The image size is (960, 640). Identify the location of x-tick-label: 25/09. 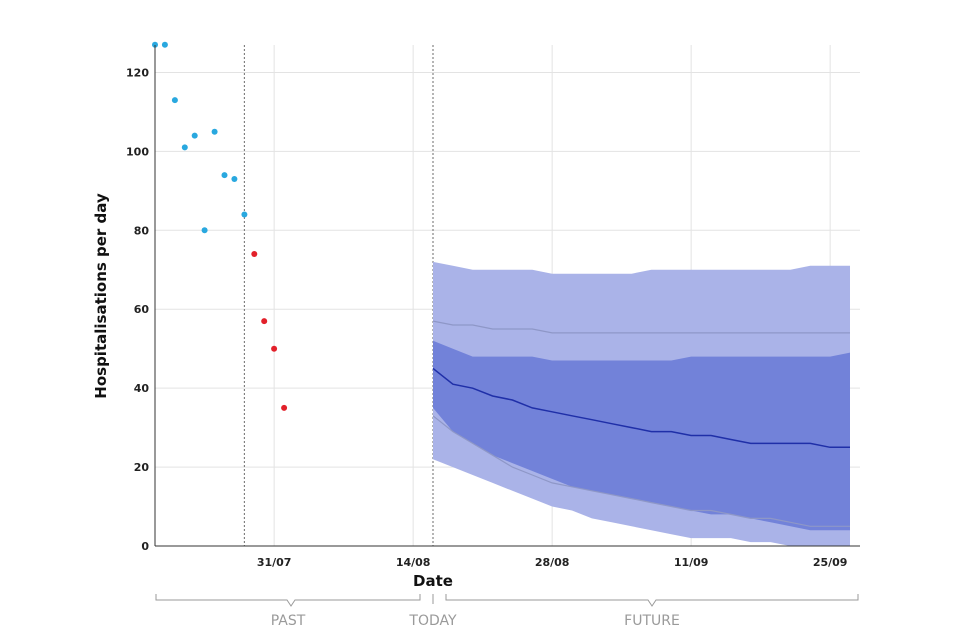
(830, 562).